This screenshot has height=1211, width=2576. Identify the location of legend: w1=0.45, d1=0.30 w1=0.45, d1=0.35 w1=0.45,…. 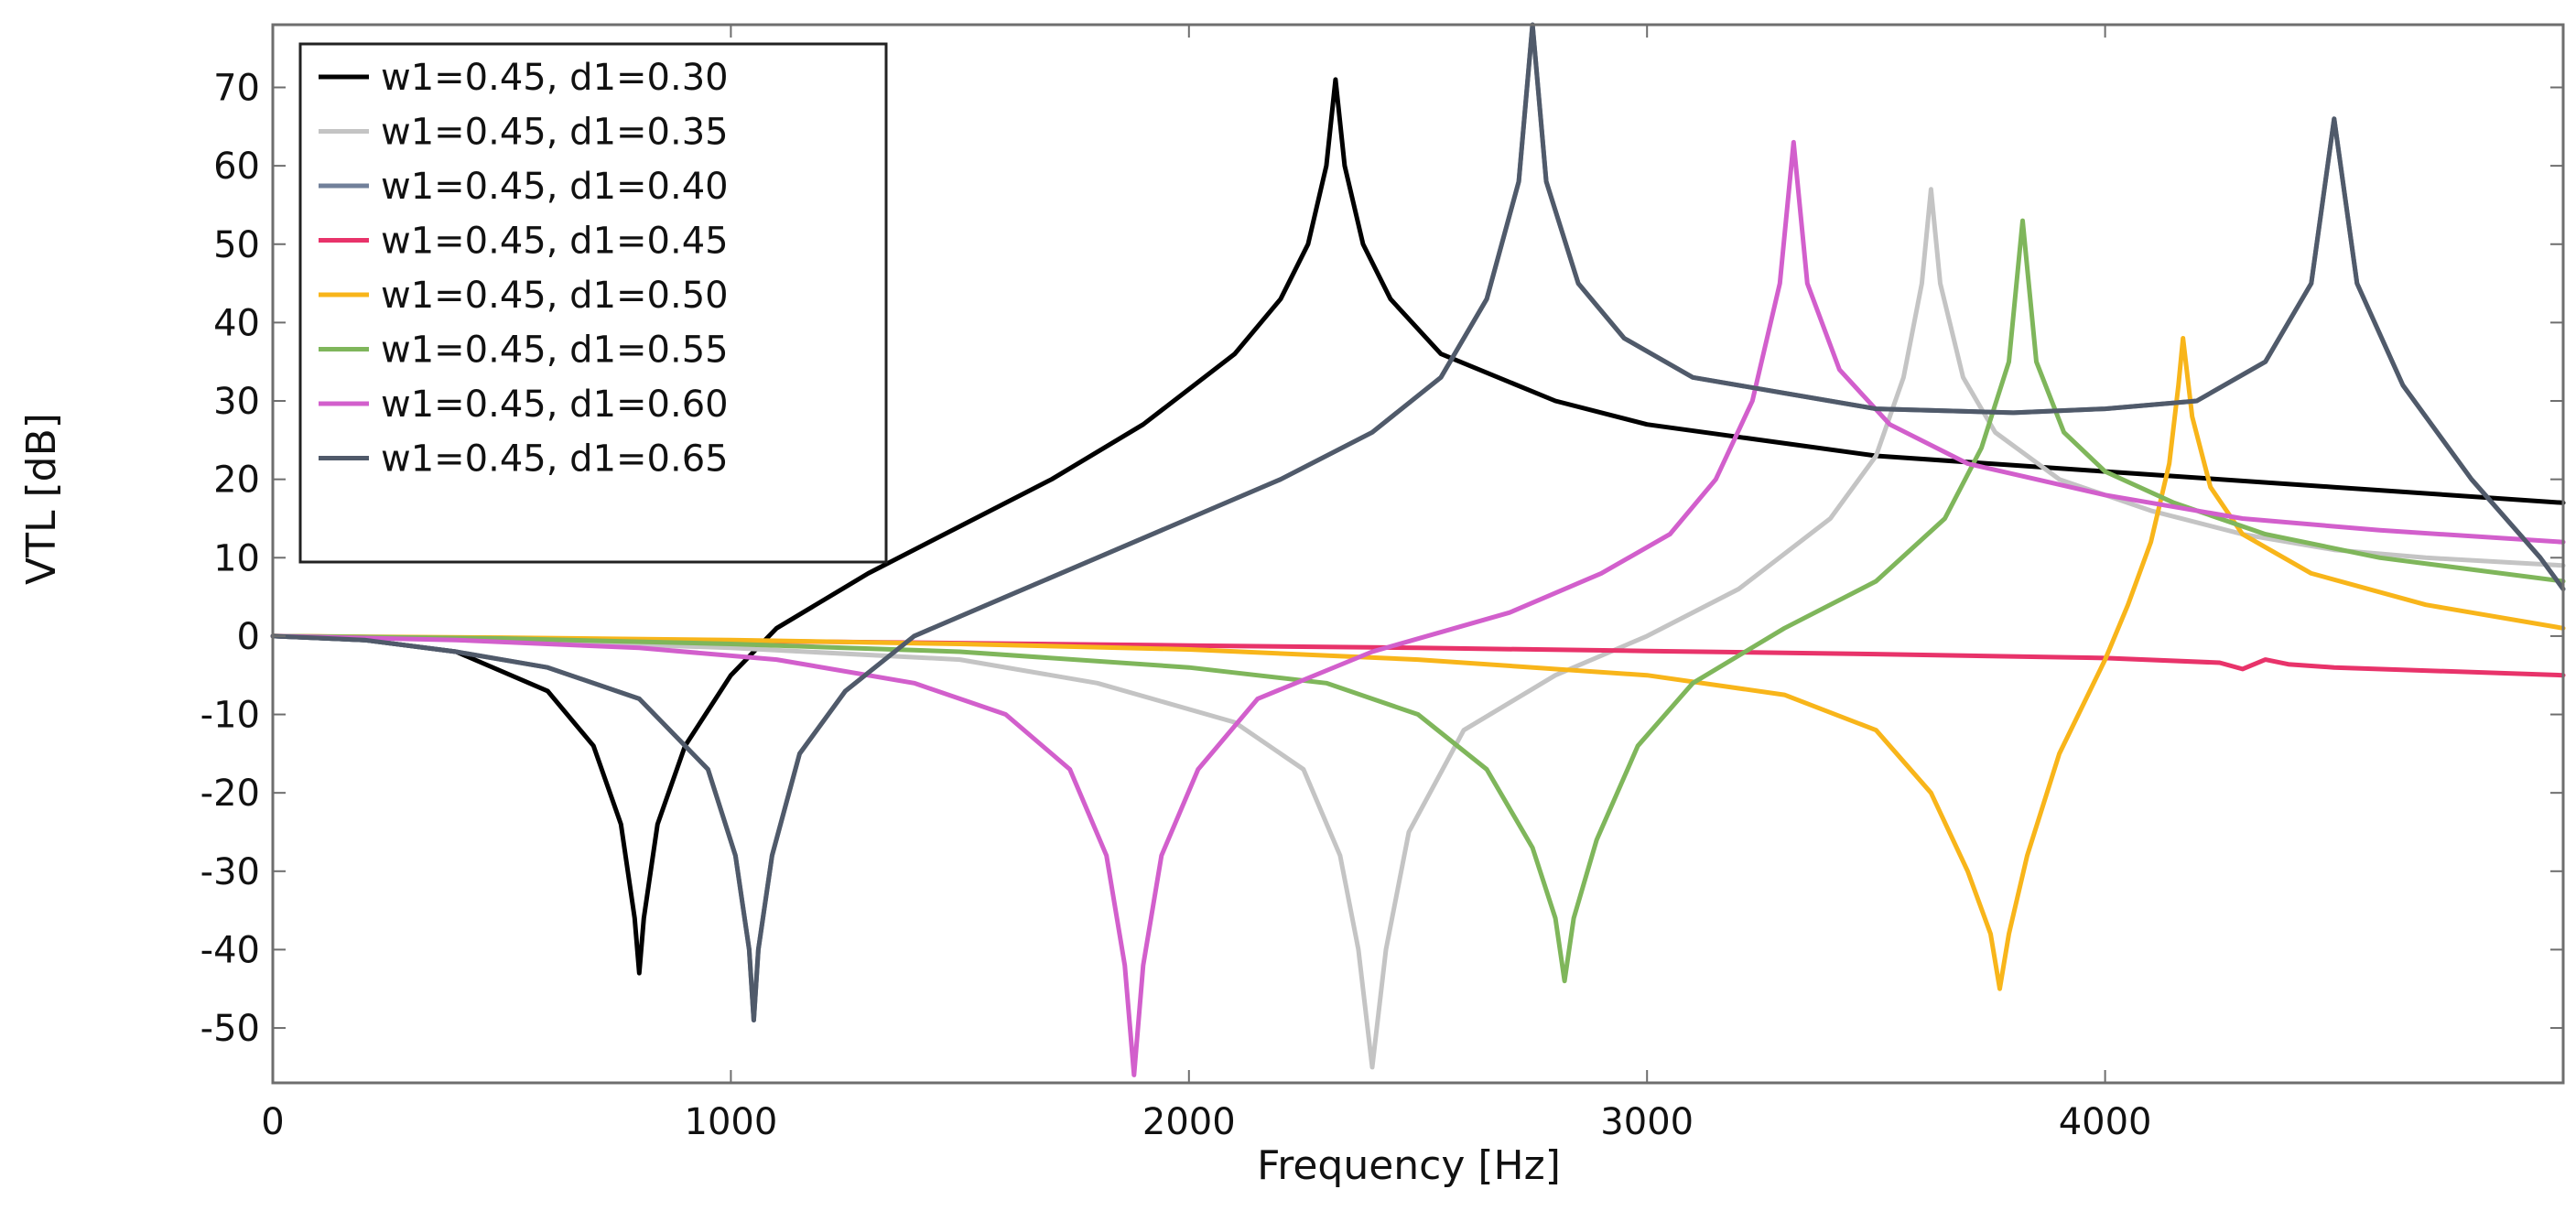
(593, 303).